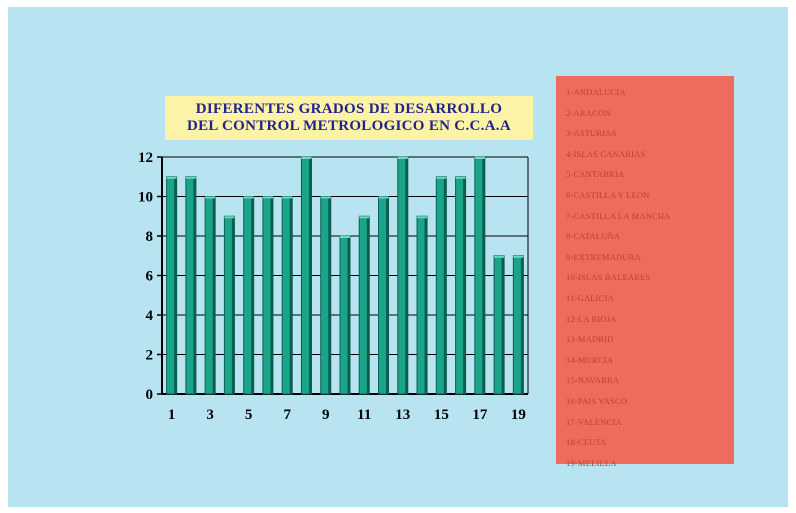 This screenshot has width=796, height=513. I want to click on legend-item: 2-ARAGON, so click(589, 112).